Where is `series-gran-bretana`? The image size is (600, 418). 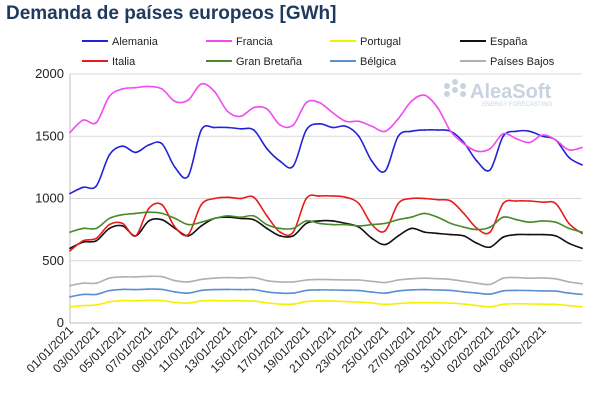
series-gran-bretana is located at coordinates (326, 222).